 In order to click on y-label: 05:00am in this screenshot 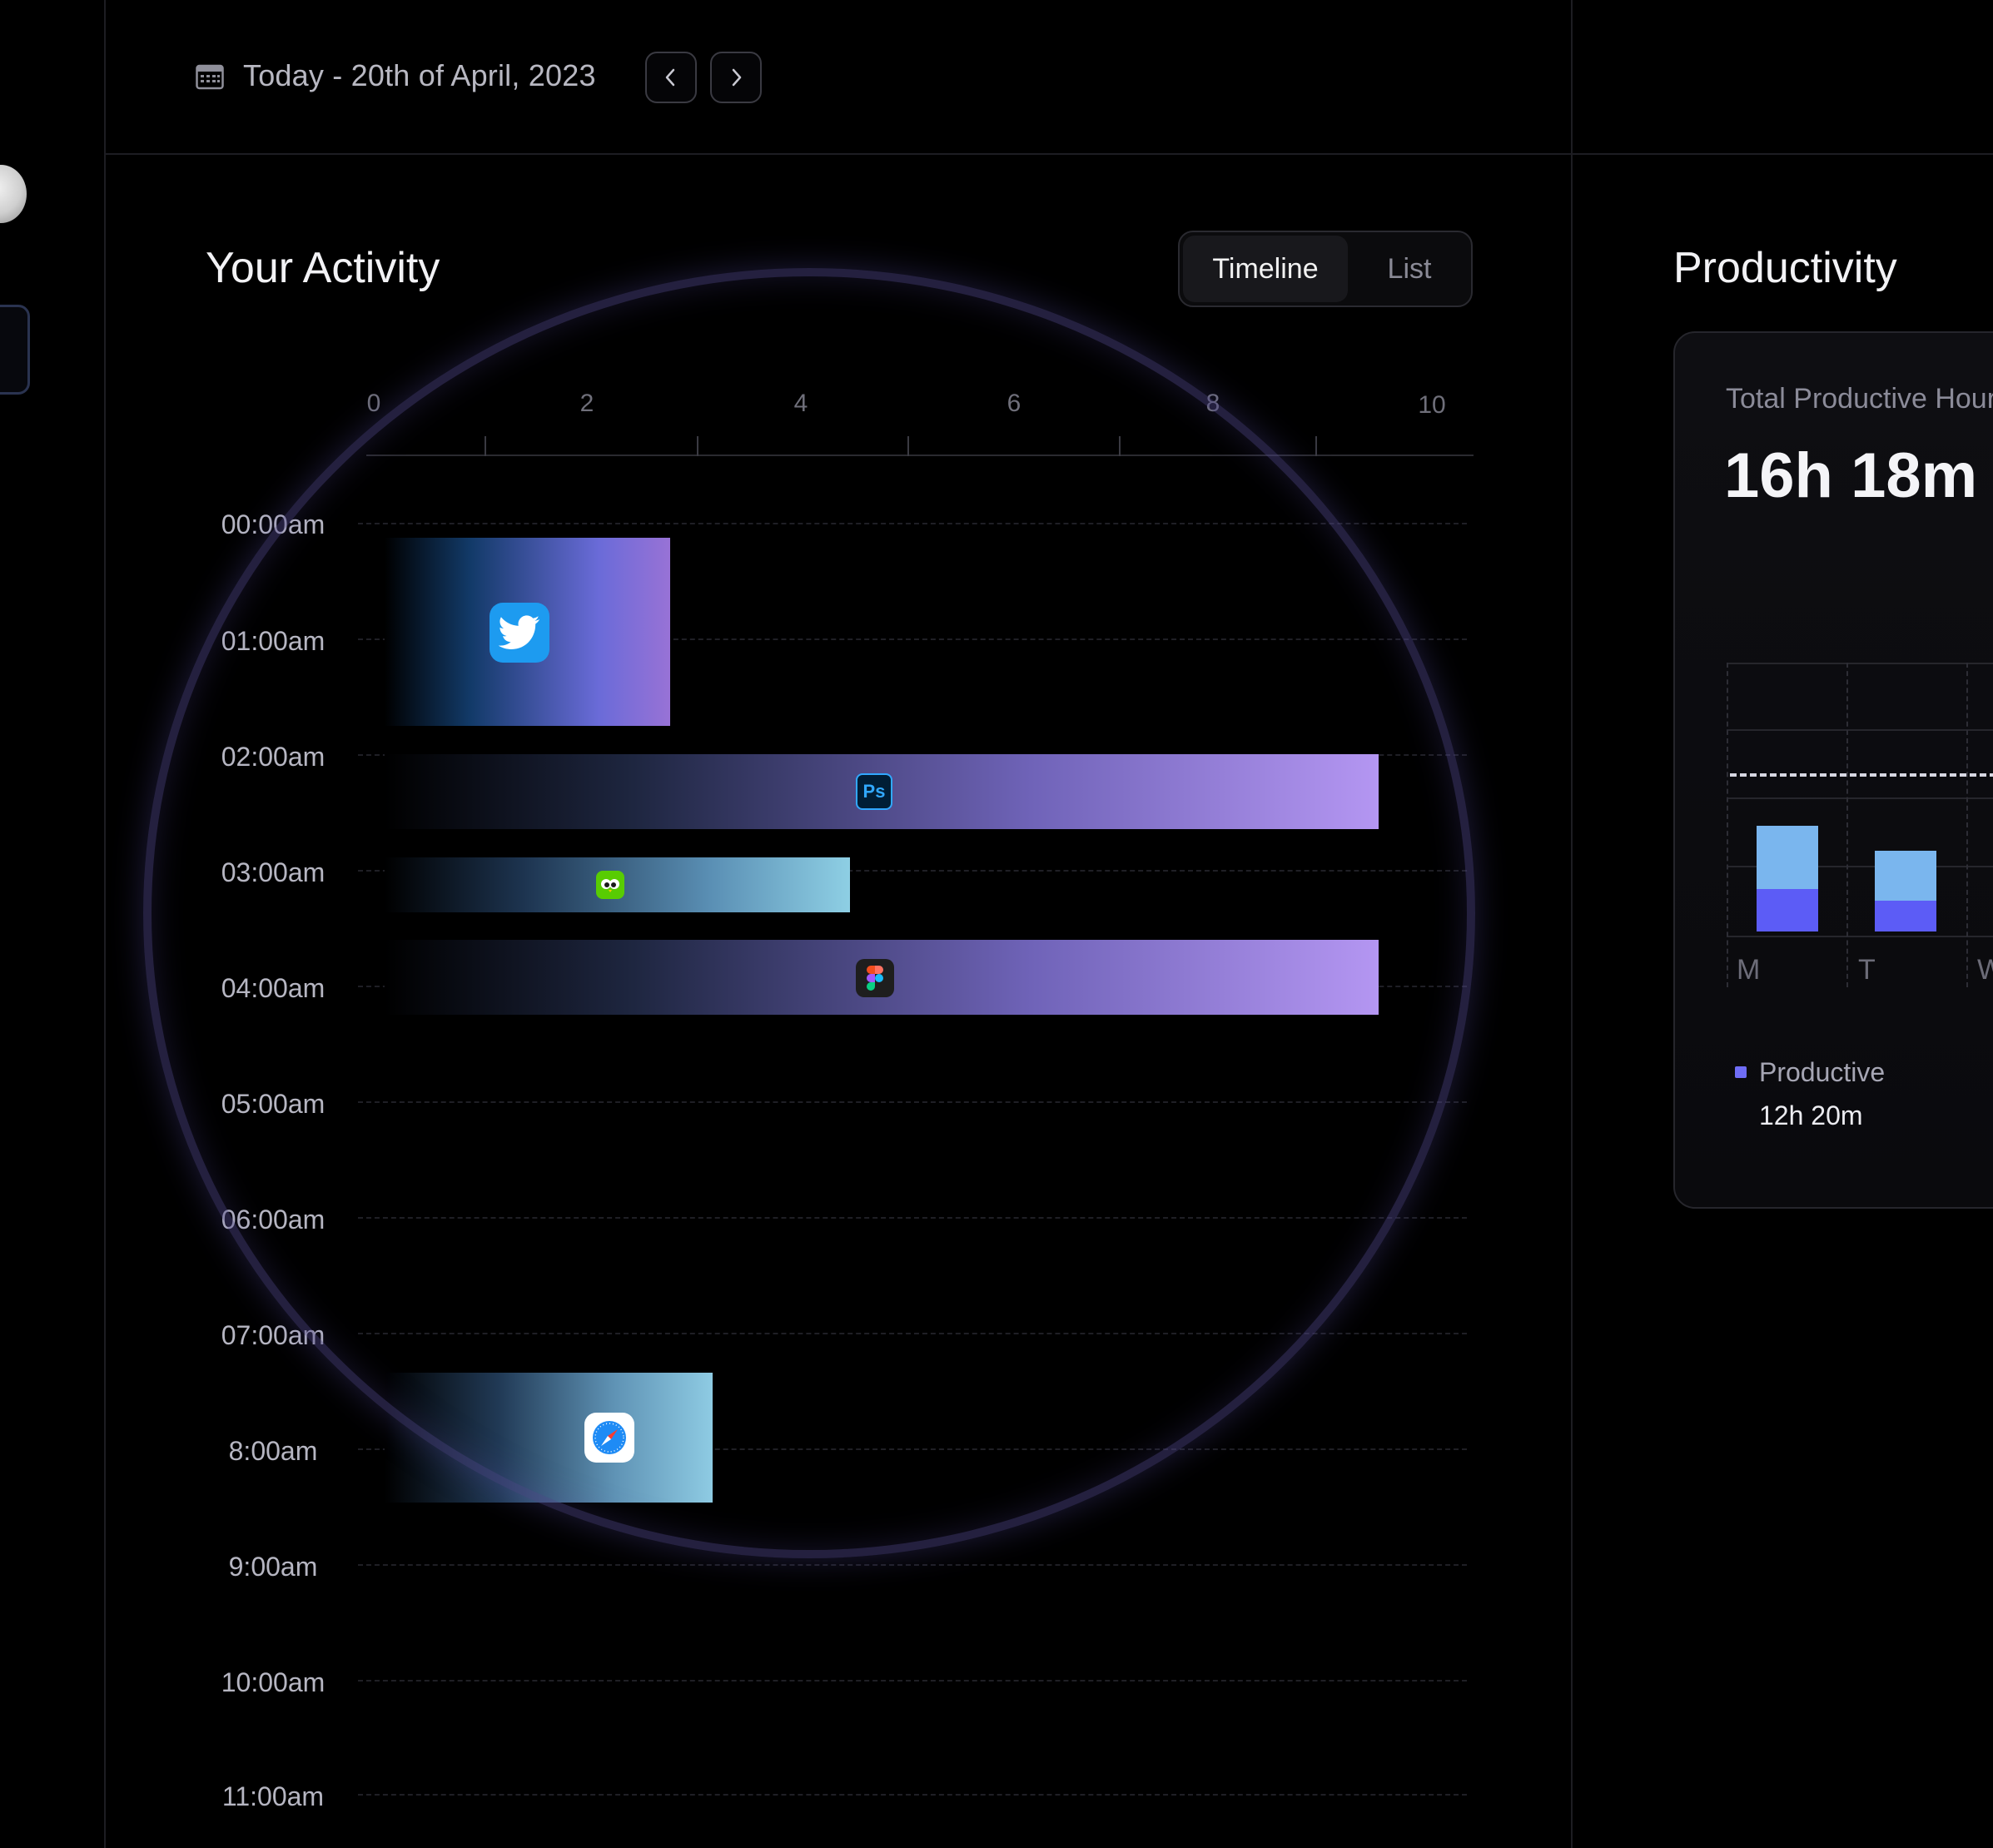, I will do `click(273, 1104)`.